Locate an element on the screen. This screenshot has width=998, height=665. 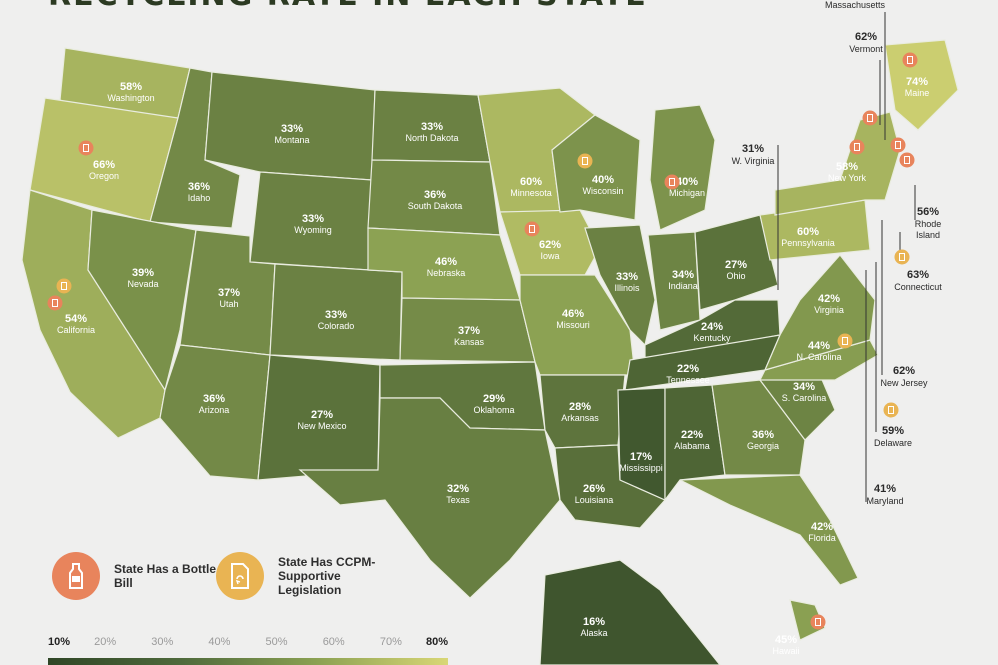
callout-pct-vermont: 62% is located at coordinates (866, 37).